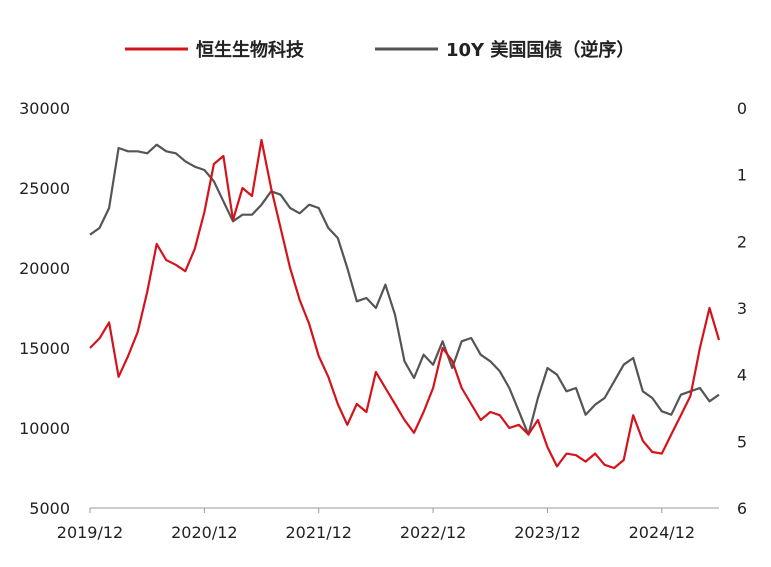  Describe the element at coordinates (540, 50) in the screenshot. I see `legend-label-us10y: 10Y 美国国债（逆序）` at that location.